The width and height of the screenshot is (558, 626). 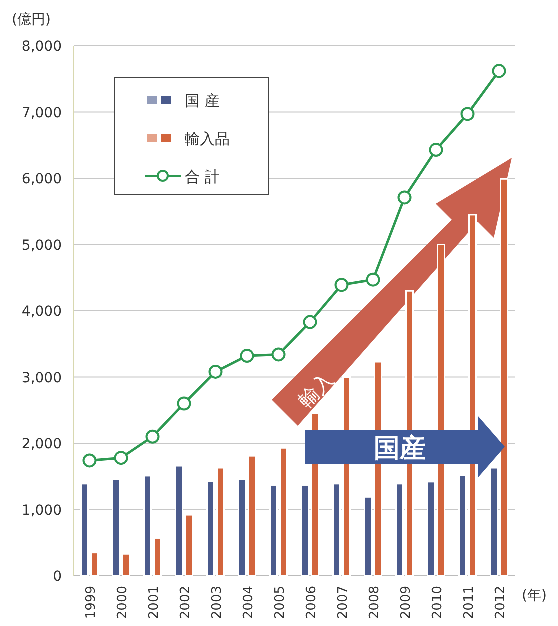 I want to click on annotation: 国産, so click(x=400, y=449).